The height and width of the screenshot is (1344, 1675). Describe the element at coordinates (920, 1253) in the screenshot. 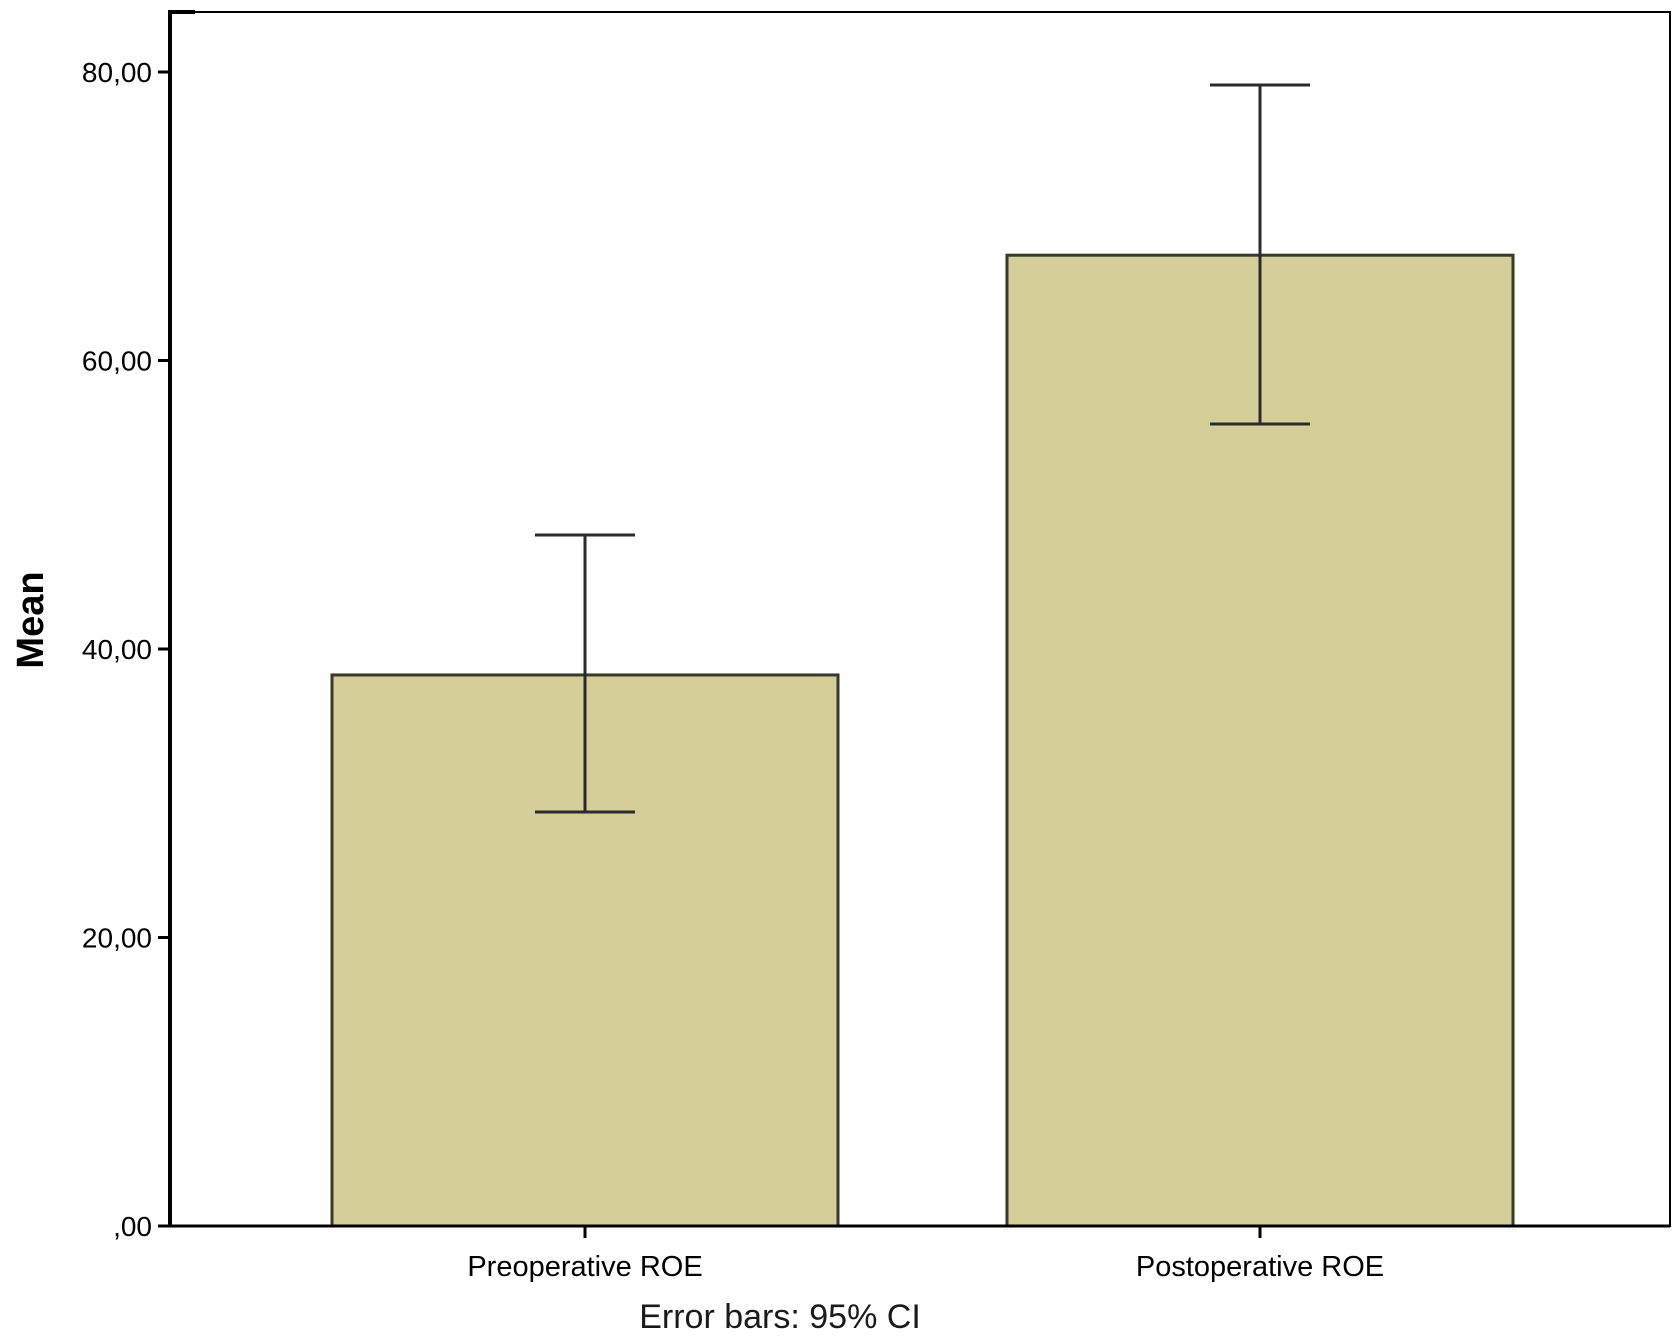

I see `x-axis: Preoperative ROE Postoperative ROE` at that location.